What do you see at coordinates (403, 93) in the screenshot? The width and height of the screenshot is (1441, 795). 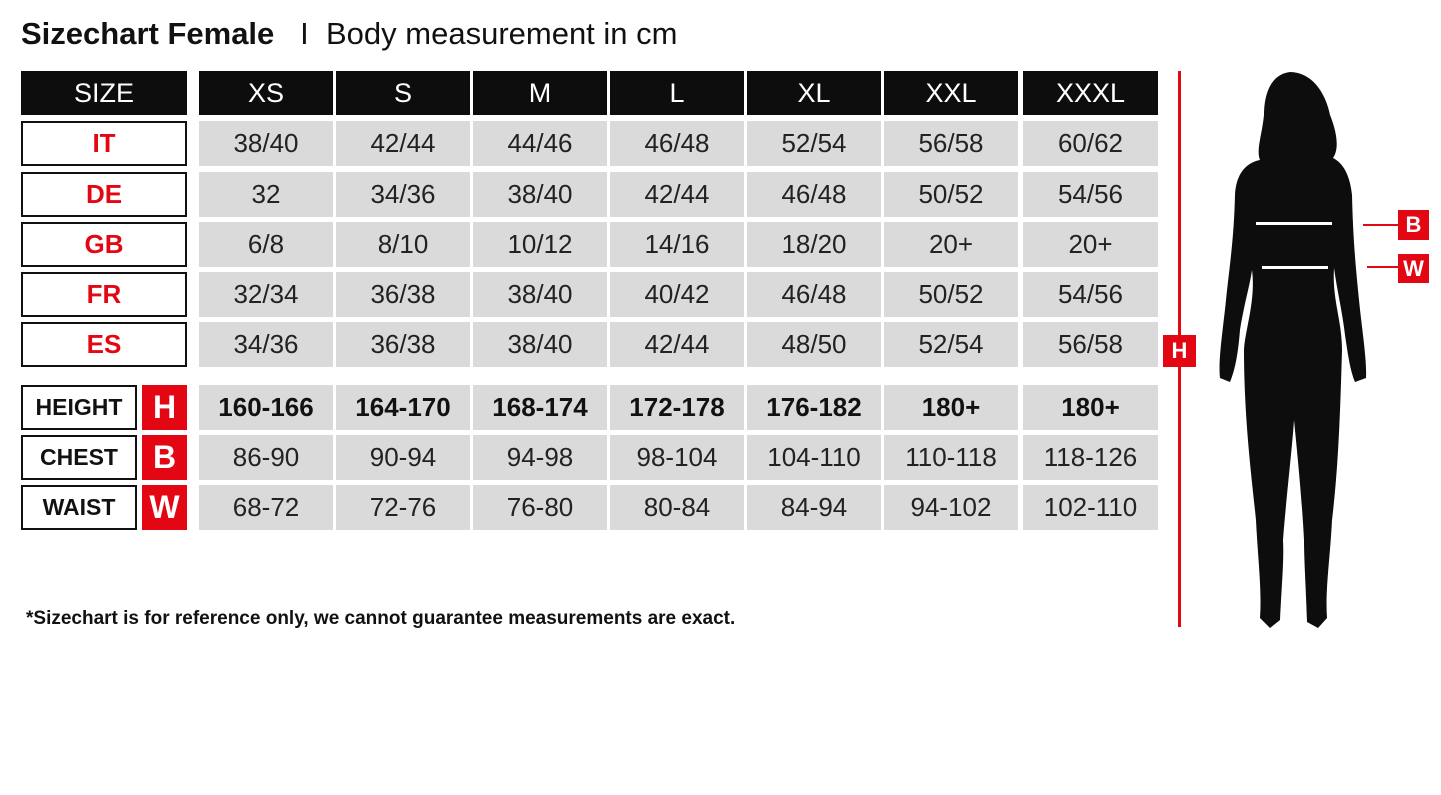 I see `header-size-s: S` at bounding box center [403, 93].